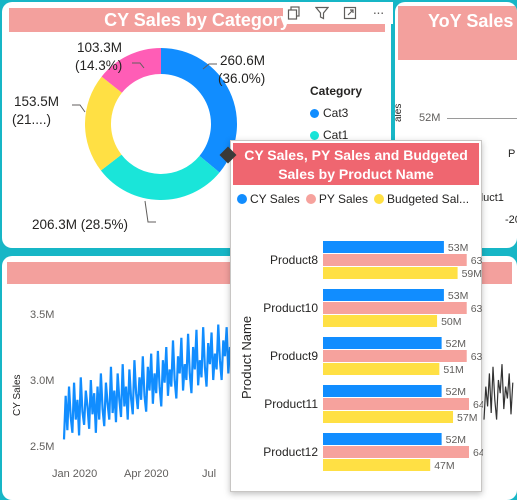 The height and width of the screenshot is (500, 517). I want to click on line-series-cy-sales, so click(147, 382).